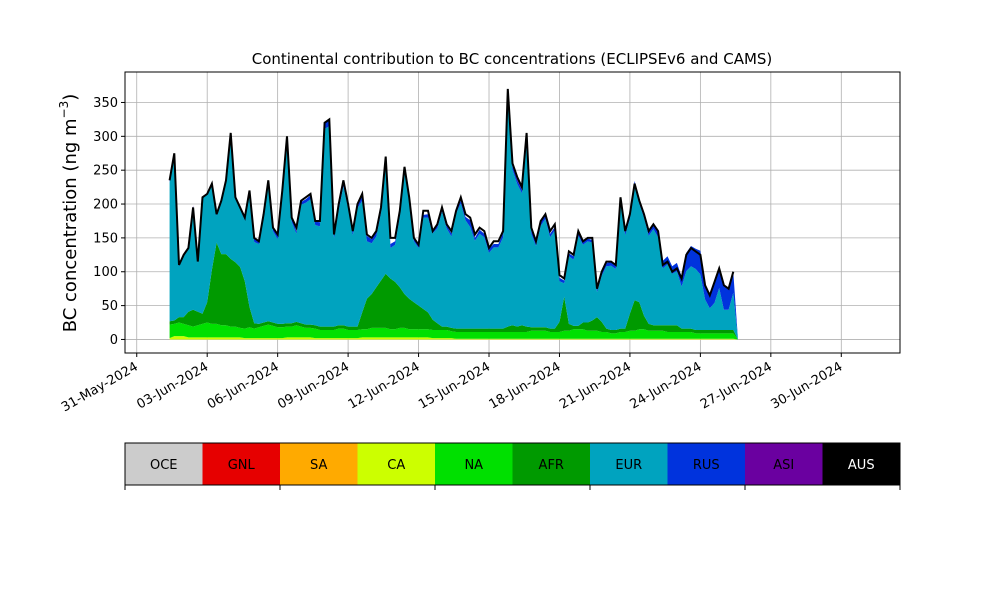 The width and height of the screenshot is (1000, 600). I want to click on y-tick-label-6: 300, so click(105, 137).